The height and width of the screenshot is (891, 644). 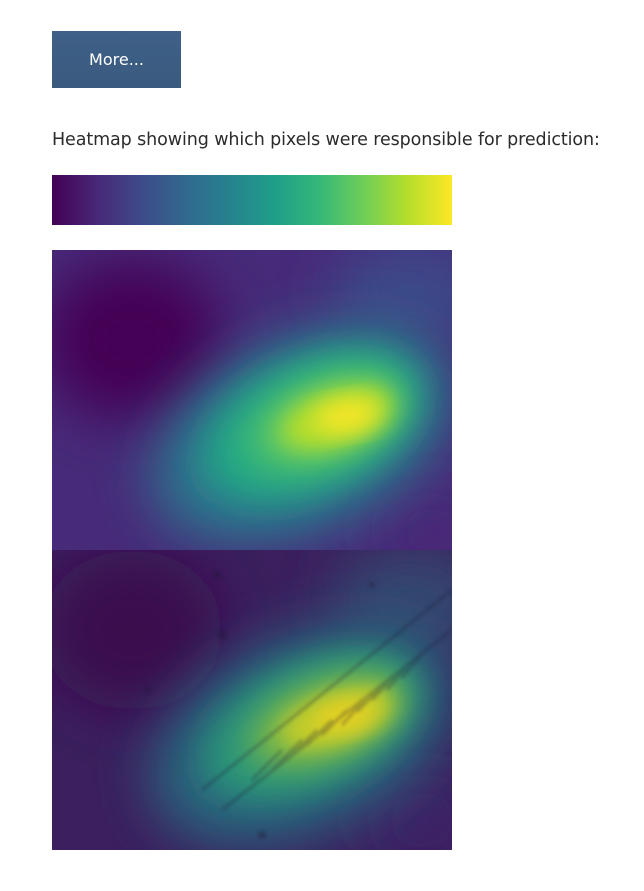 I want to click on heatmap-colorbar, so click(x=252, y=200).